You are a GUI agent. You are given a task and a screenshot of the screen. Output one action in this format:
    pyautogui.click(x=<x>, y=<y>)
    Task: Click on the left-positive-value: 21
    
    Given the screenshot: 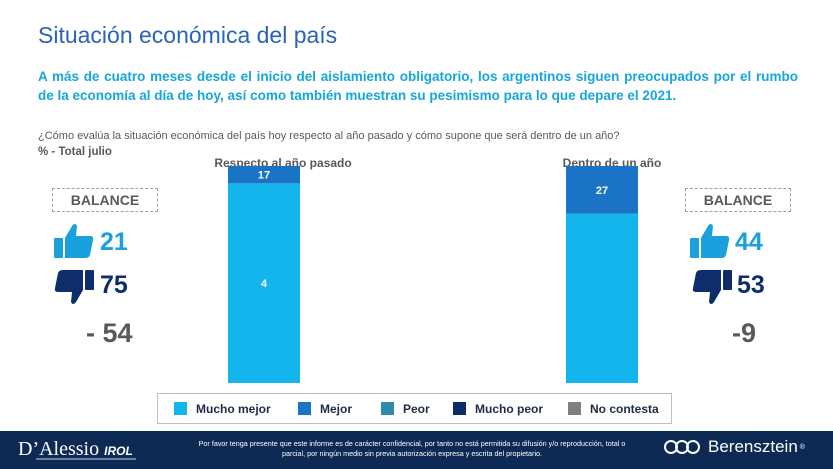 What is the action you would take?
    pyautogui.click(x=114, y=242)
    